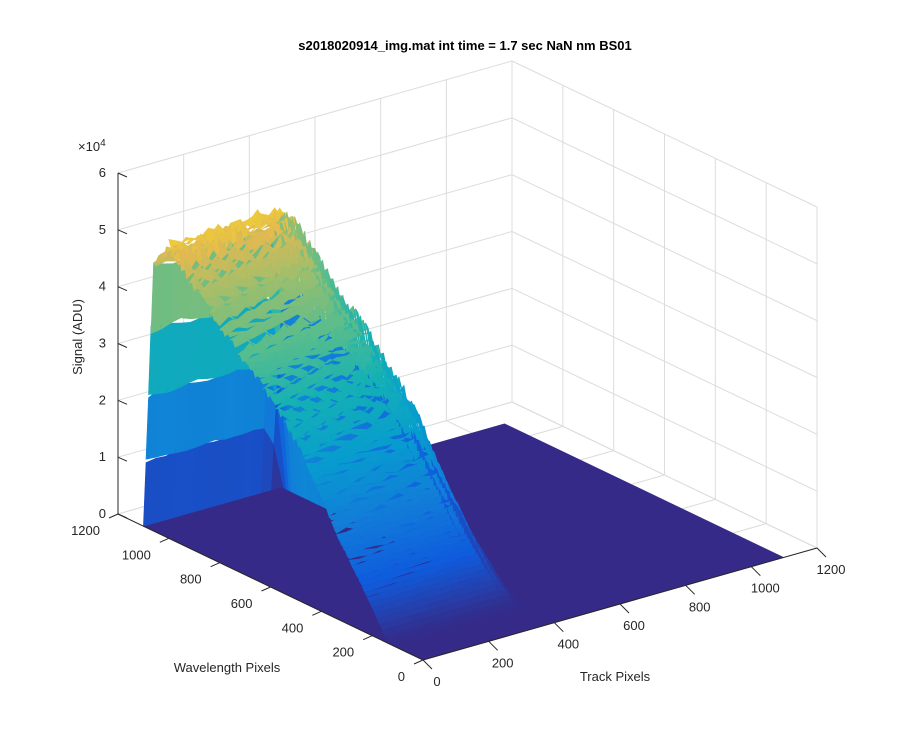 The image size is (900, 750). Describe the element at coordinates (102, 286) in the screenshot. I see `z-tick-label: 4` at that location.